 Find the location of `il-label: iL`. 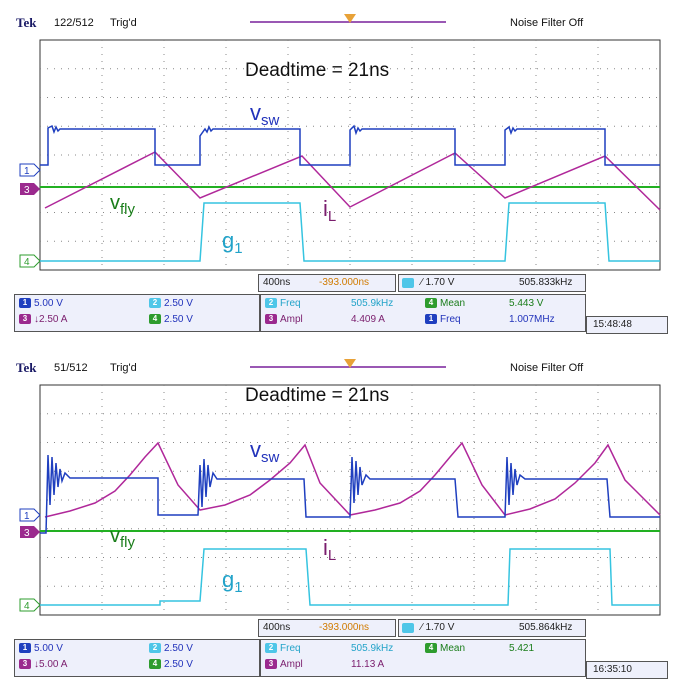

il-label: iL is located at coordinates (330, 549).